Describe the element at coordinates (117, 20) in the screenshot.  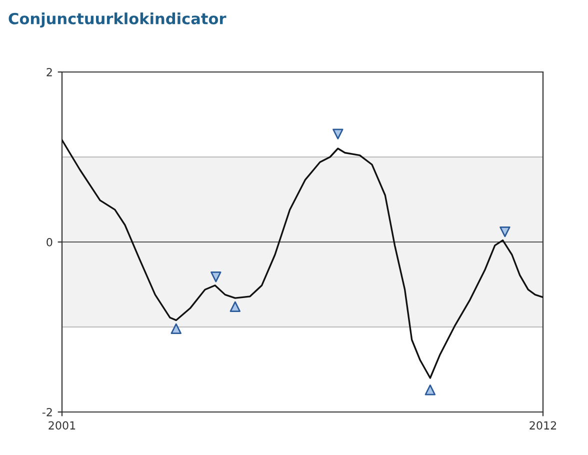
I see `chart-title: Conjunctuurklokindicator` at that location.